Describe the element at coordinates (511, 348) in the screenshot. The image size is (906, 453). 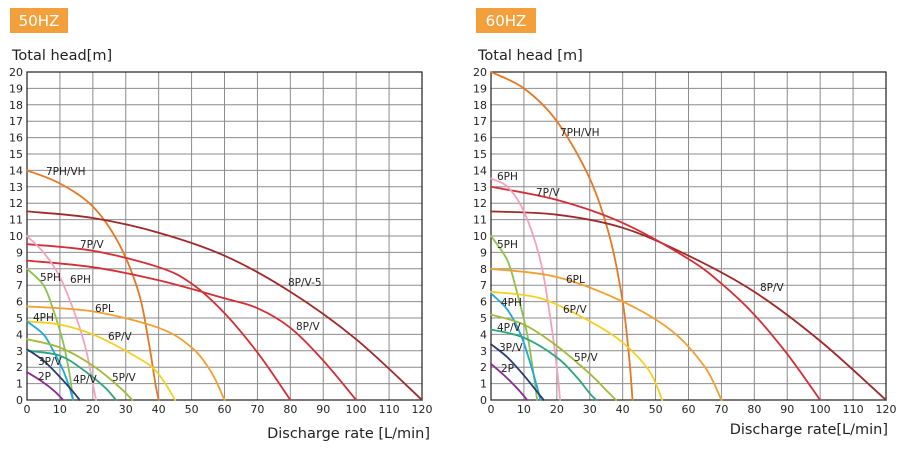
I see `series-label: 3P/V` at that location.